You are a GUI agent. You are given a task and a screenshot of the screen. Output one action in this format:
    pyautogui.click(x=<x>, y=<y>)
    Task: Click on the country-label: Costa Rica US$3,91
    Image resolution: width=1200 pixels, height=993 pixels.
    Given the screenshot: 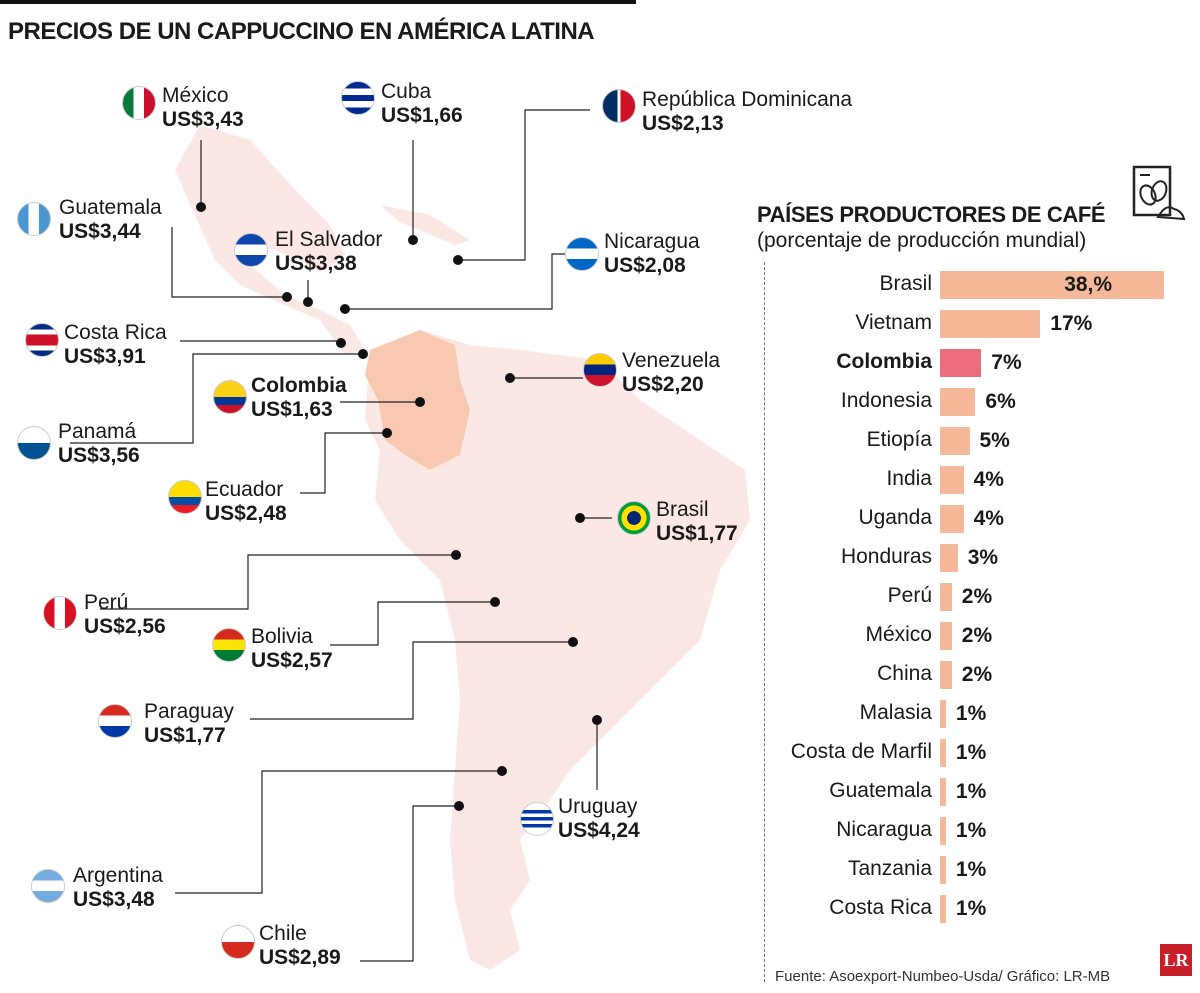 What is the action you would take?
    pyautogui.click(x=115, y=345)
    